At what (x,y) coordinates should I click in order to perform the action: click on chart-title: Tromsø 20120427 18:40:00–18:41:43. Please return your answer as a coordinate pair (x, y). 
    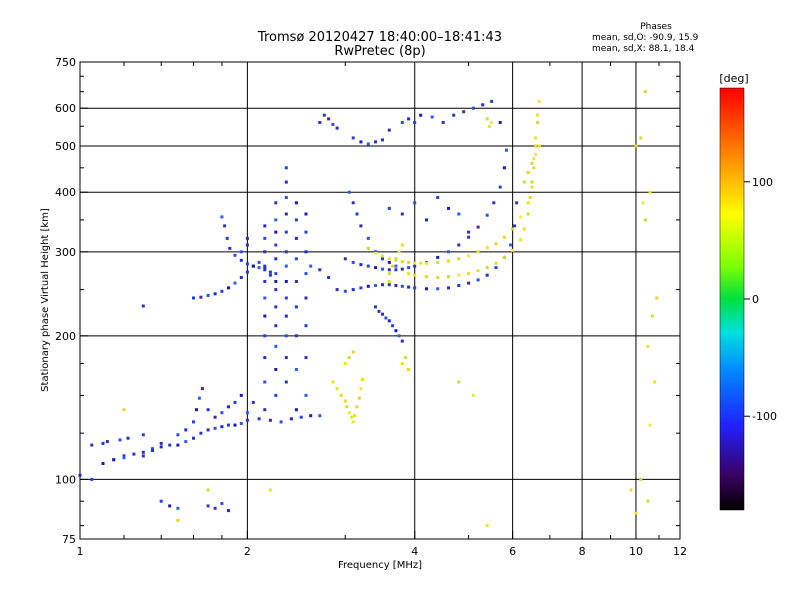
    Looking at the image, I should click on (380, 37).